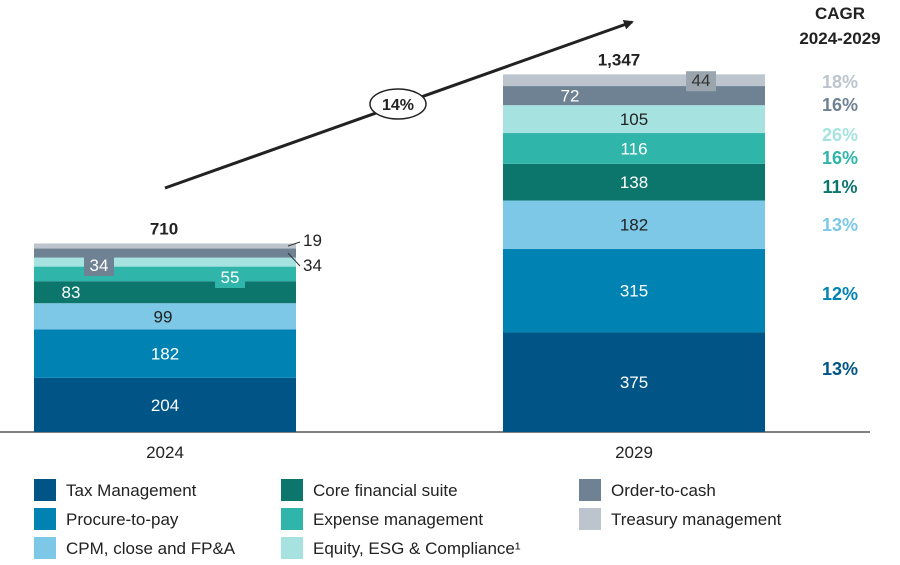 Image resolution: width=900 pixels, height=565 pixels. I want to click on value-label-2029-4: 116, so click(633, 148).